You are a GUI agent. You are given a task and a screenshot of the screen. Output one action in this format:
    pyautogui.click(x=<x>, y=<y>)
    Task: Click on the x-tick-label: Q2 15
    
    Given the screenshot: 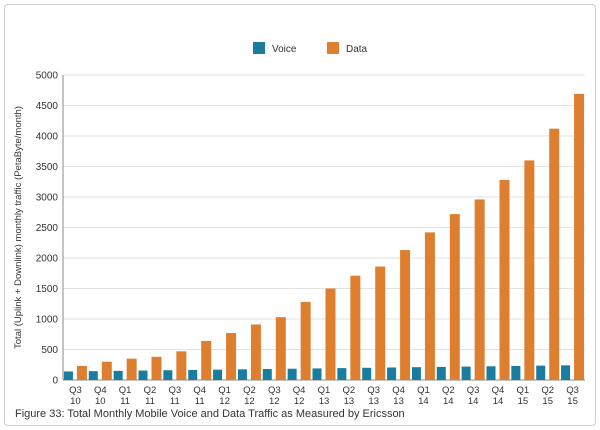 What is the action you would take?
    pyautogui.click(x=547, y=395)
    